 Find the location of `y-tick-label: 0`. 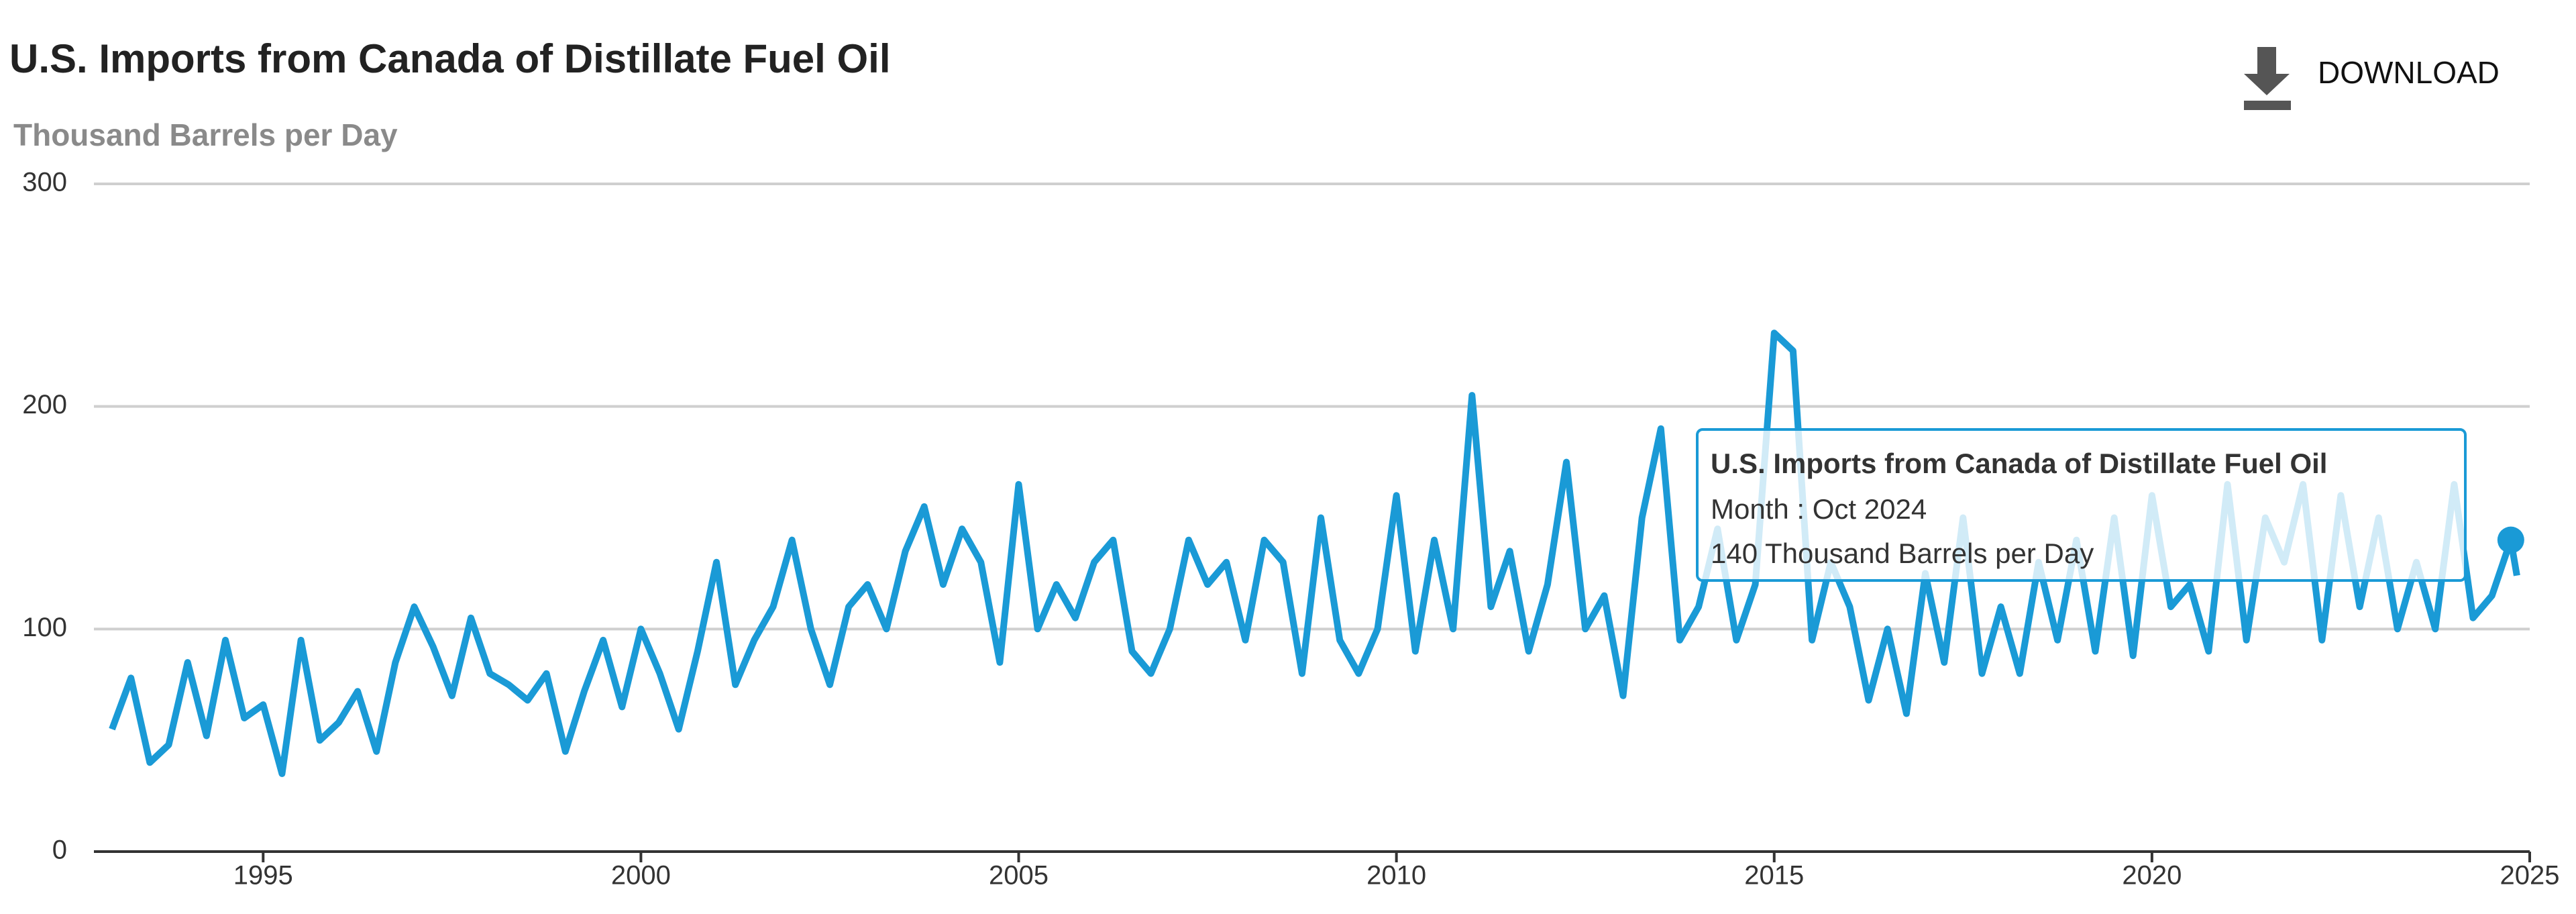

y-tick-label: 0 is located at coordinates (59, 850).